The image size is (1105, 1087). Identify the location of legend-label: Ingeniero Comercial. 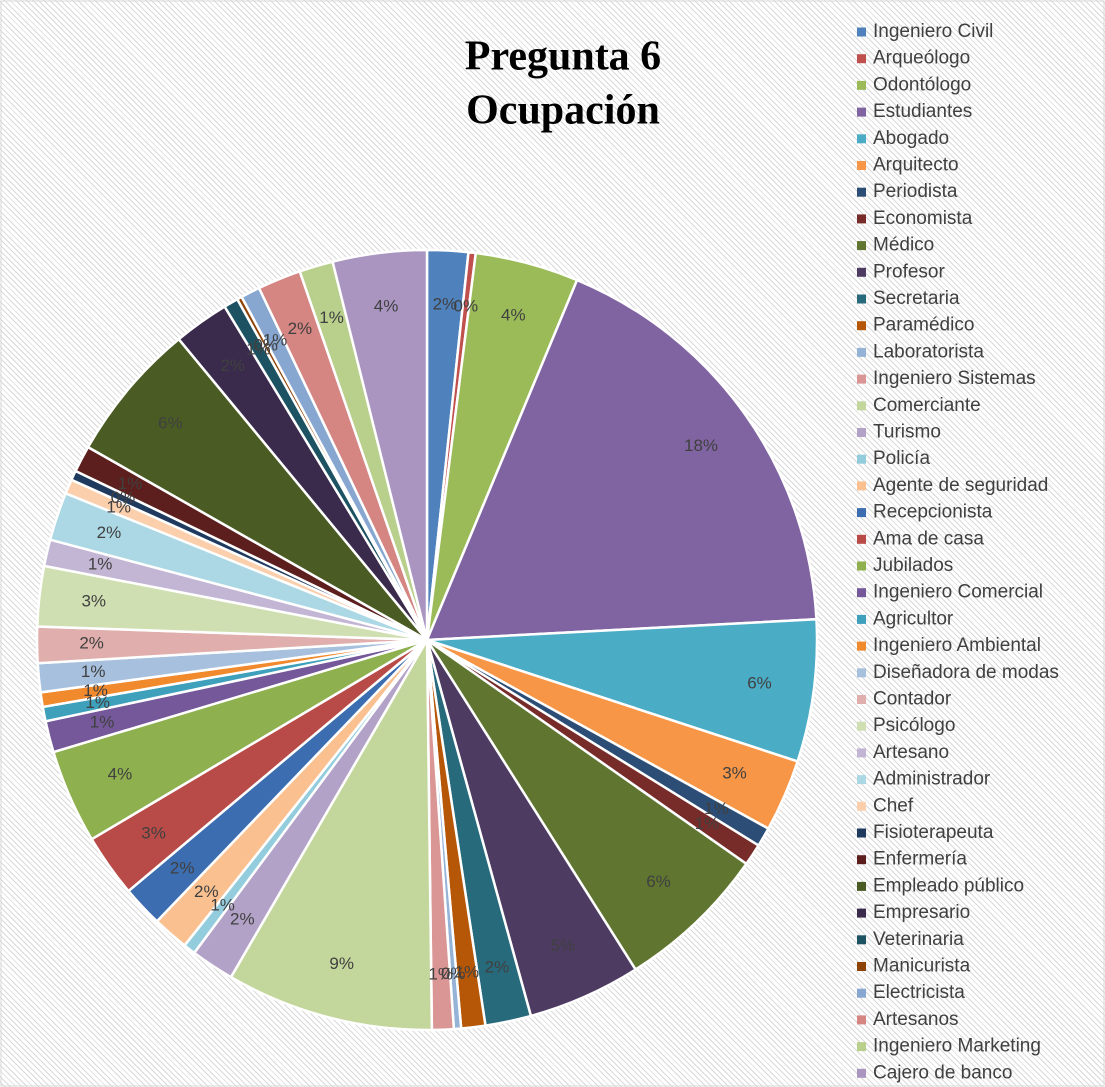
(958, 592).